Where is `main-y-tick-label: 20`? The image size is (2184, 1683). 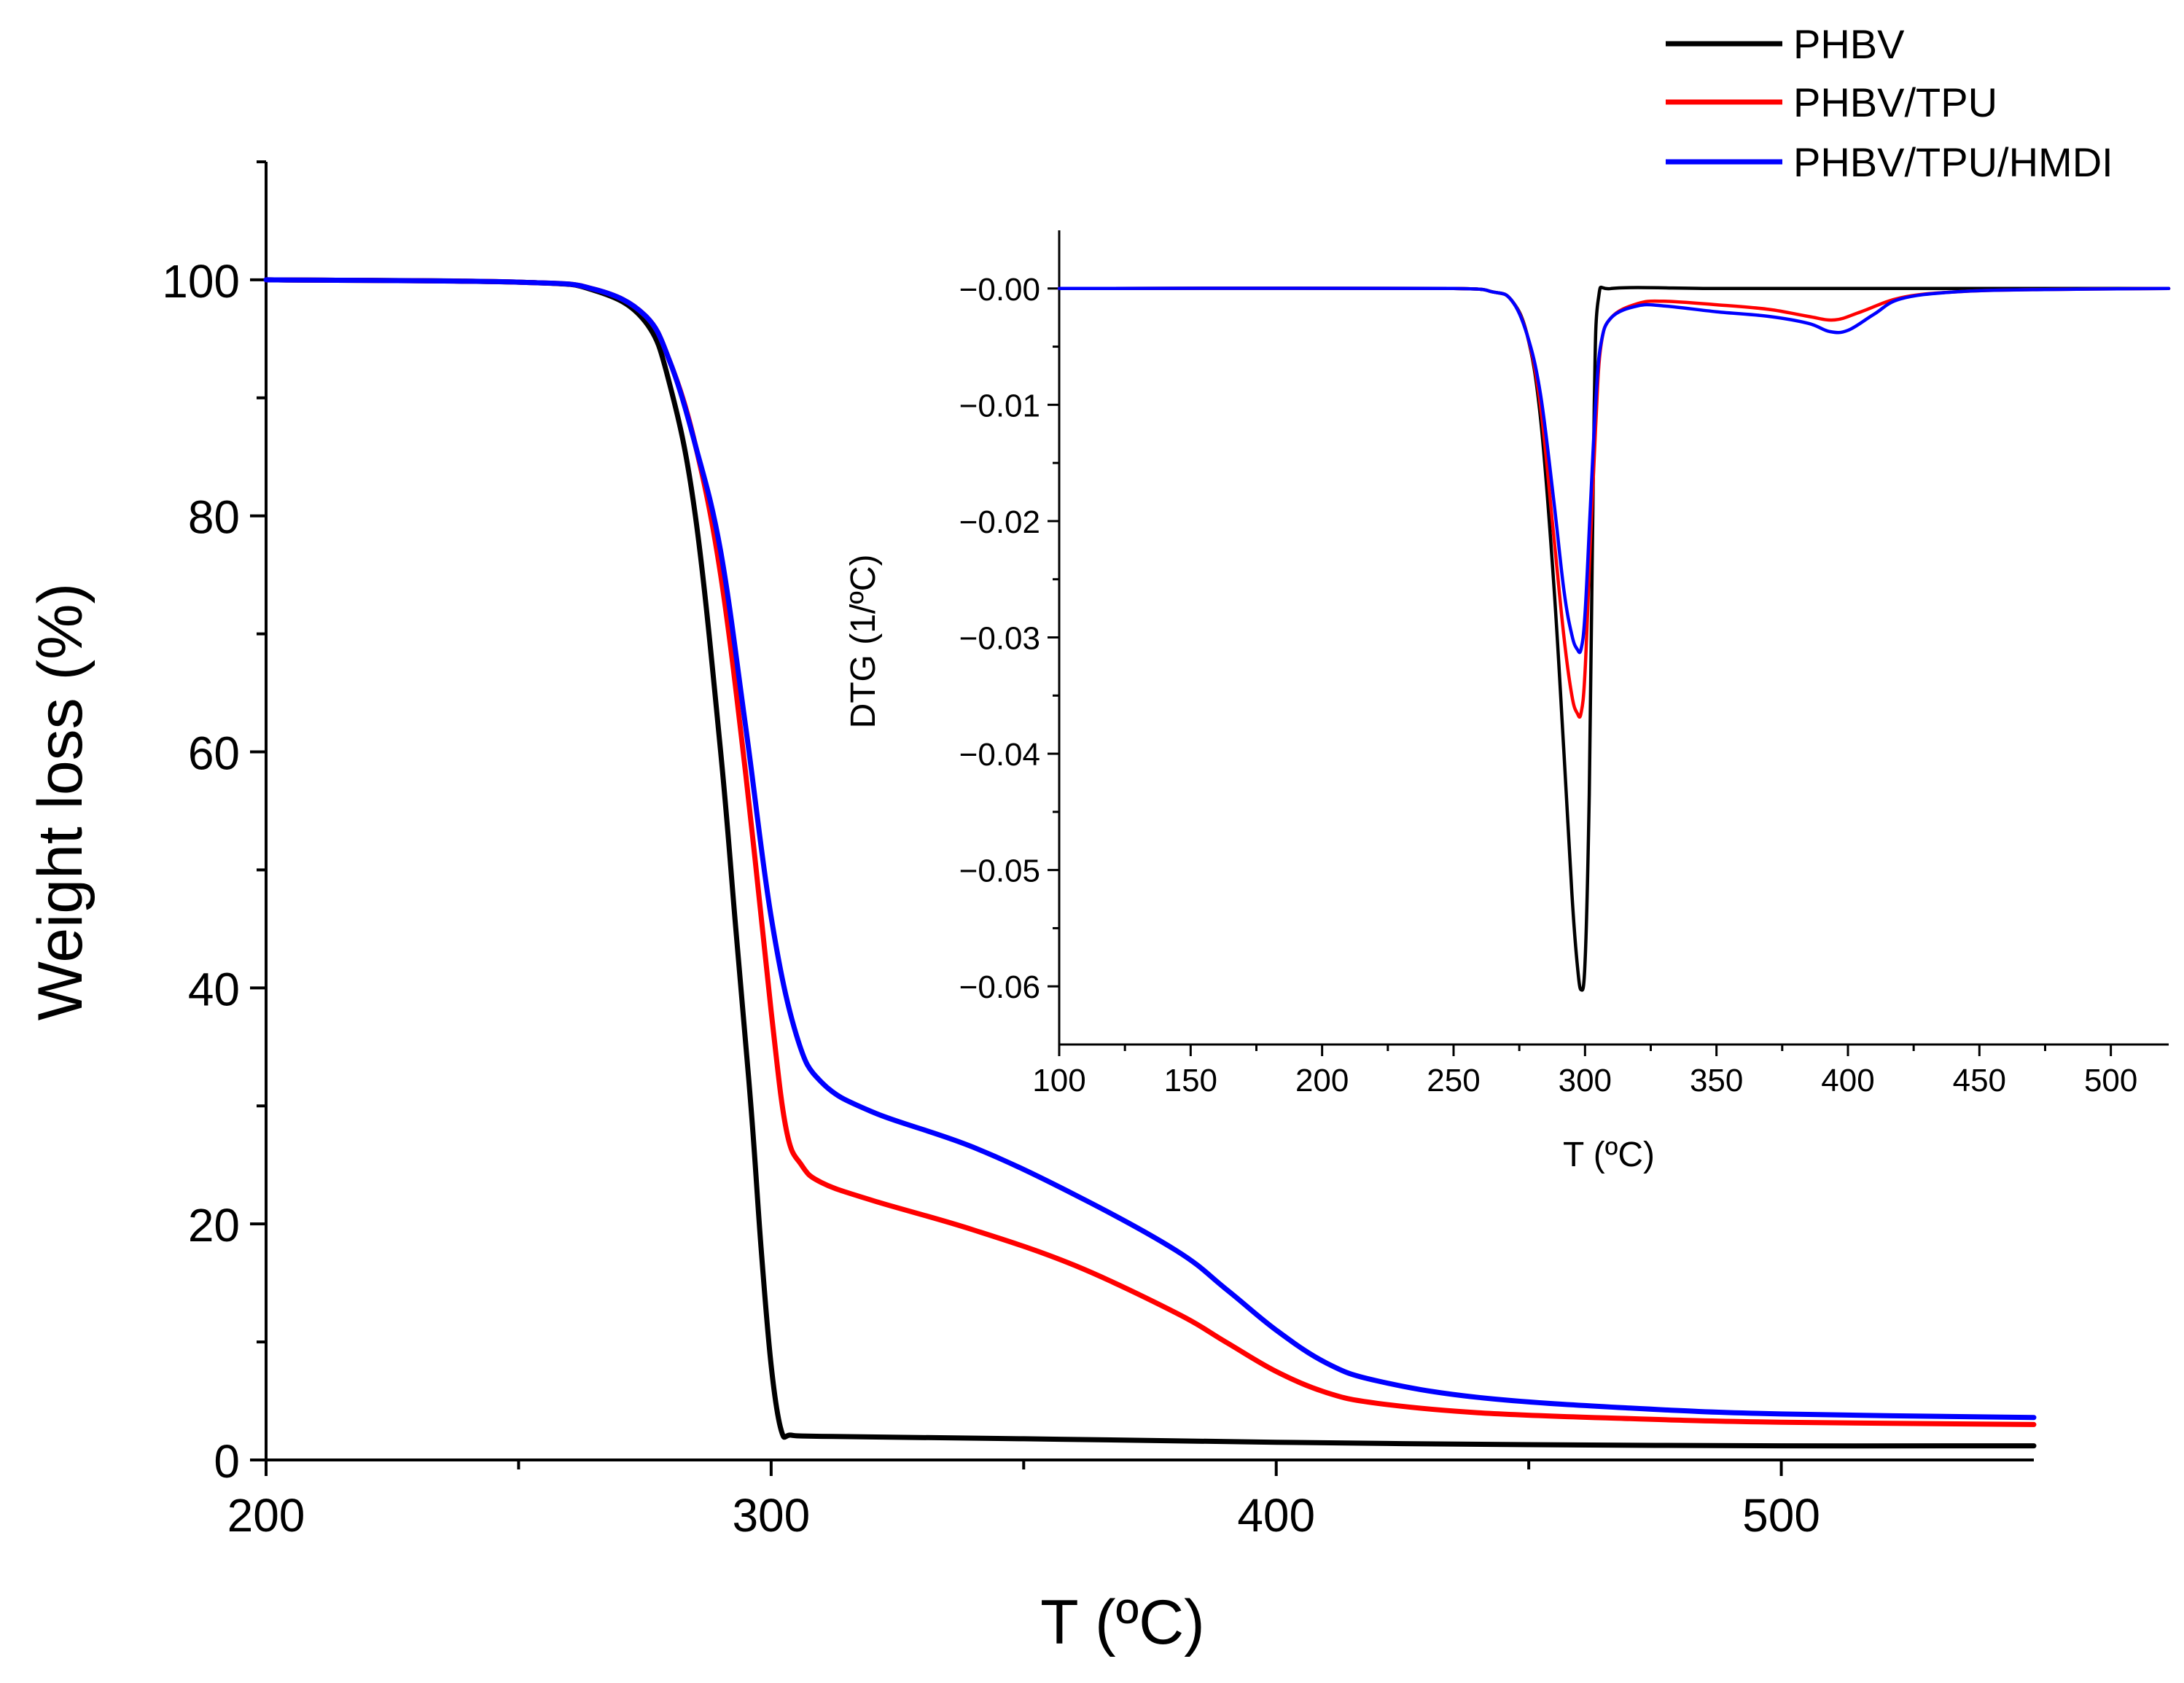
main-y-tick-label: 20 is located at coordinates (214, 1225).